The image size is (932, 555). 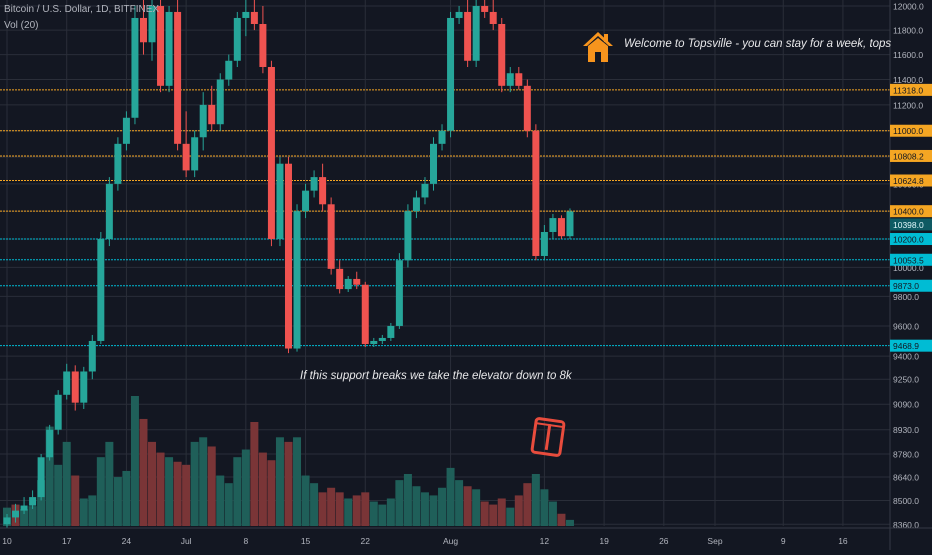 I want to click on x-tick-label: 16, so click(x=843, y=541).